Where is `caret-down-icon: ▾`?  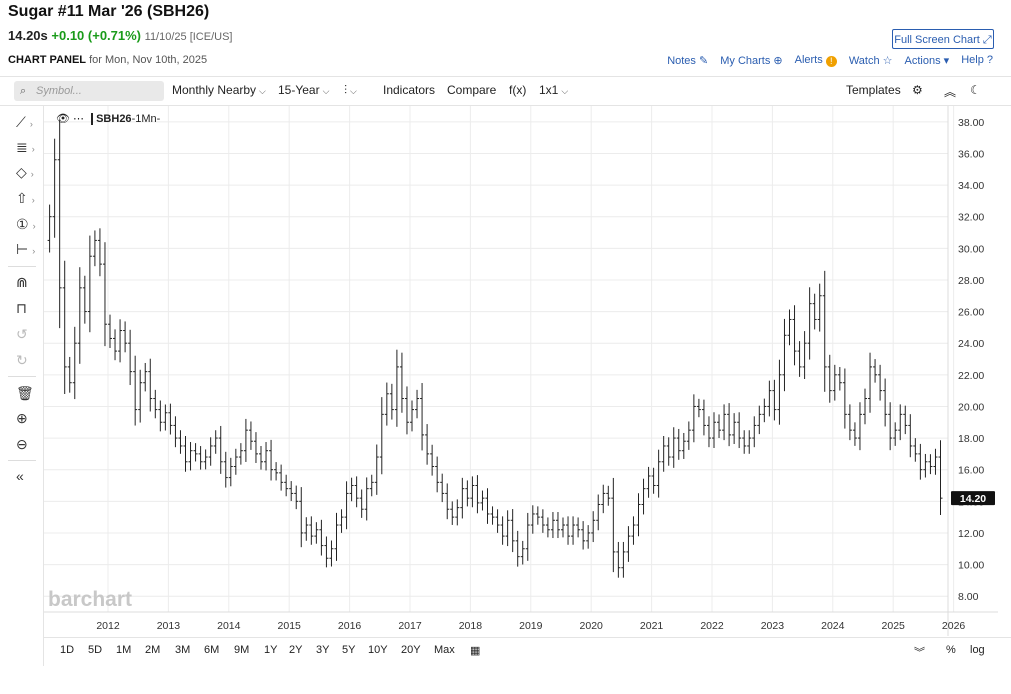 caret-down-icon: ▾ is located at coordinates (946, 61).